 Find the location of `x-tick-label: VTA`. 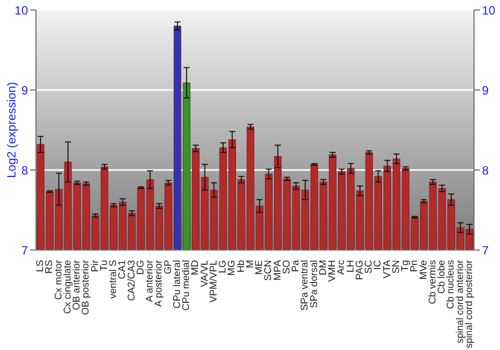

x-tick-label: VTA is located at coordinates (387, 269).